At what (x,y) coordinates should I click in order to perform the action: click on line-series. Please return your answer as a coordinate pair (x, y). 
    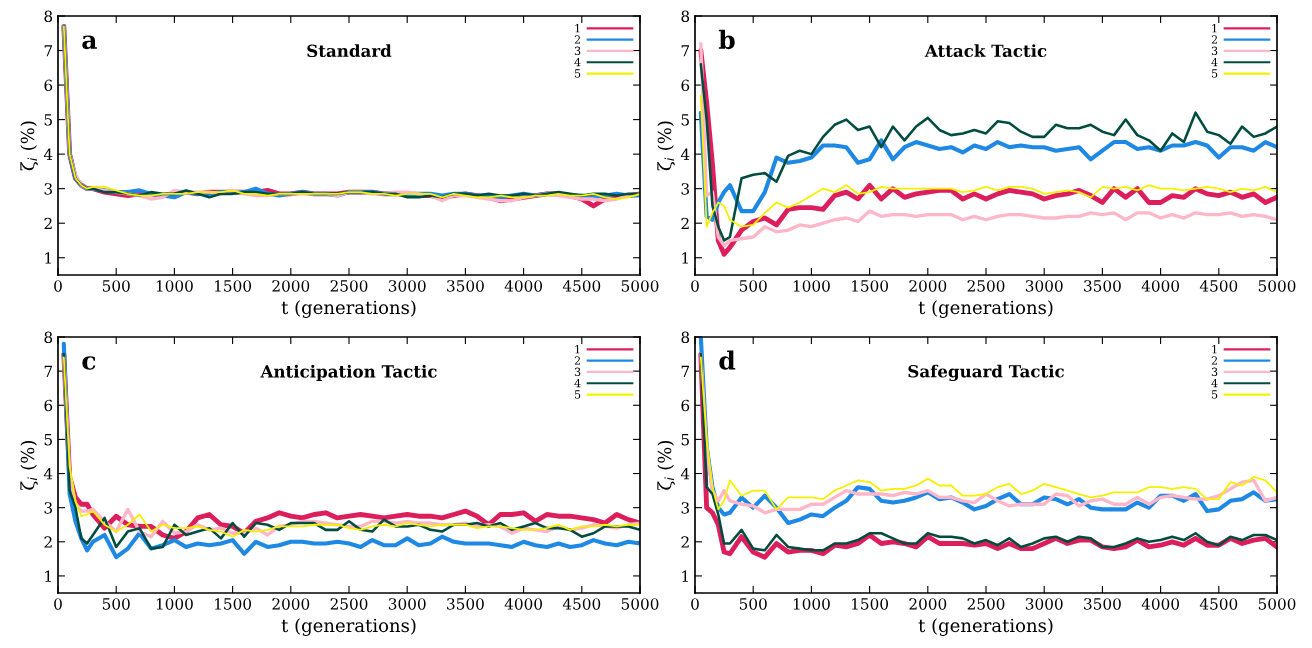
    Looking at the image, I should click on (988, 161).